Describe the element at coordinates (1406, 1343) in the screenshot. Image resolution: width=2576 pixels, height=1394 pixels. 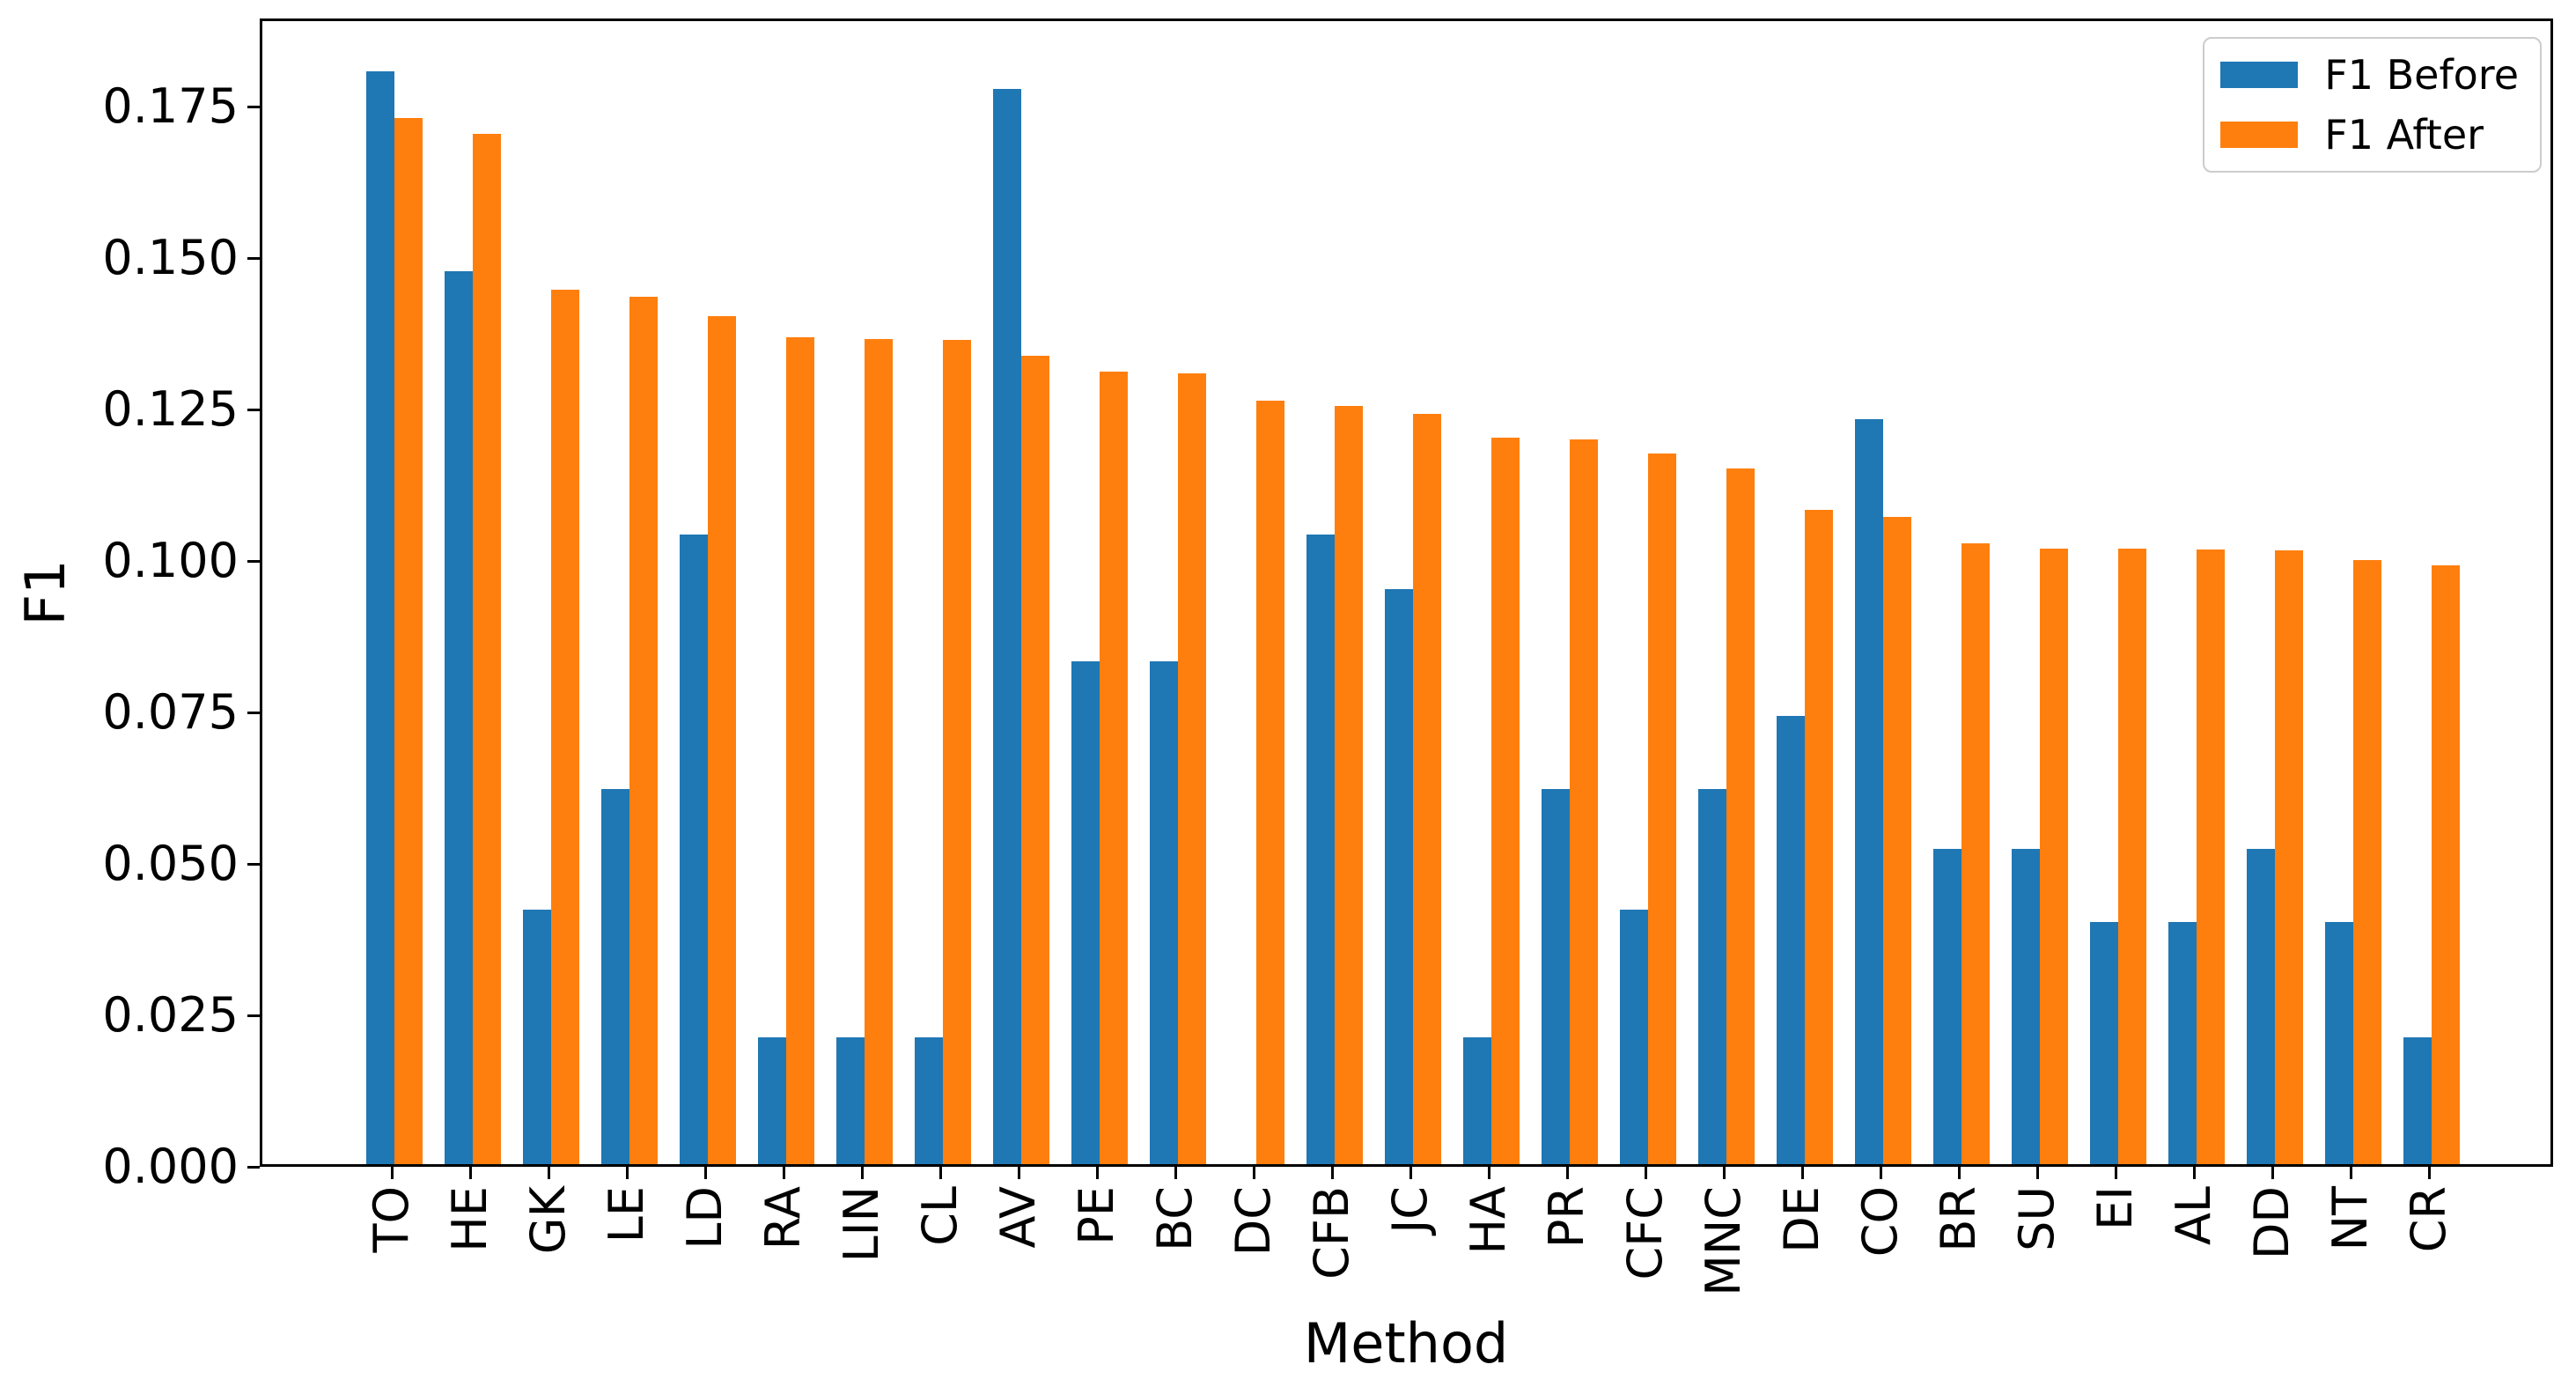
I see `x-axis-label: Method` at that location.